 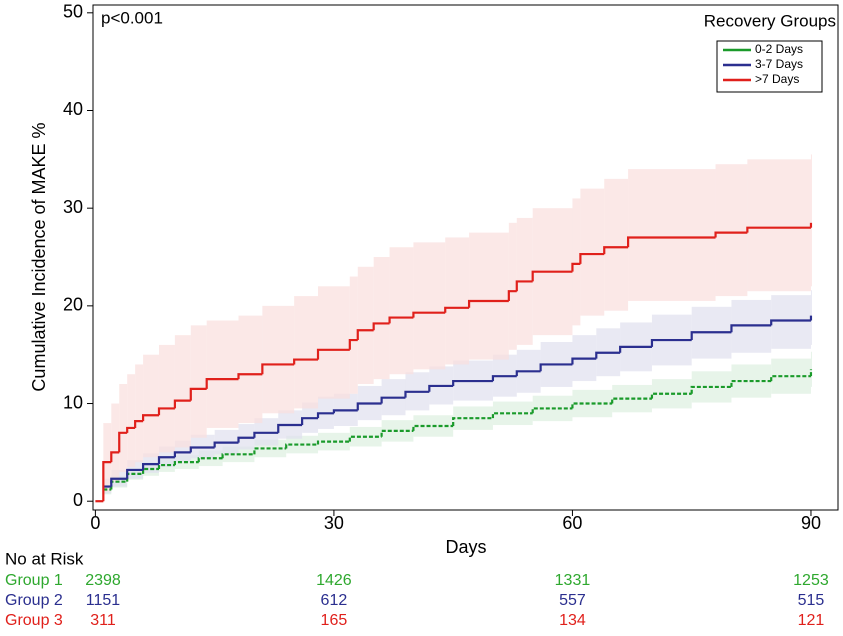 What do you see at coordinates (34, 620) in the screenshot?
I see `risk-row-label: Group 3` at bounding box center [34, 620].